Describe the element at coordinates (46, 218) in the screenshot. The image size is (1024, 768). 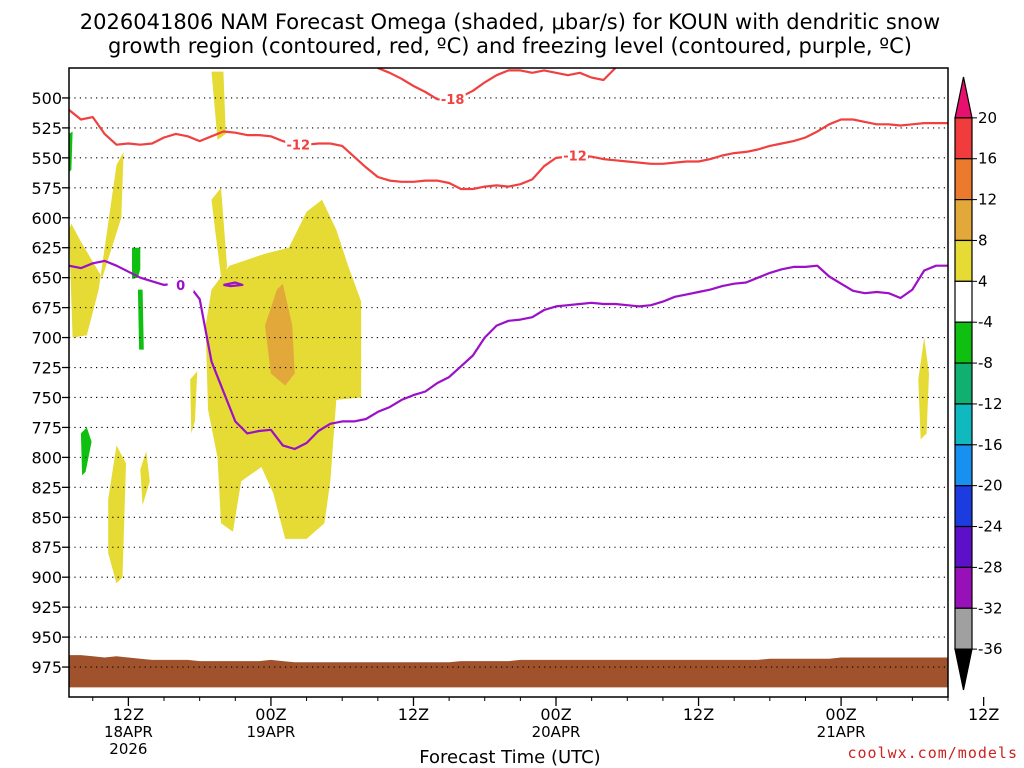
I see `y-tick-label-4: 600` at that location.